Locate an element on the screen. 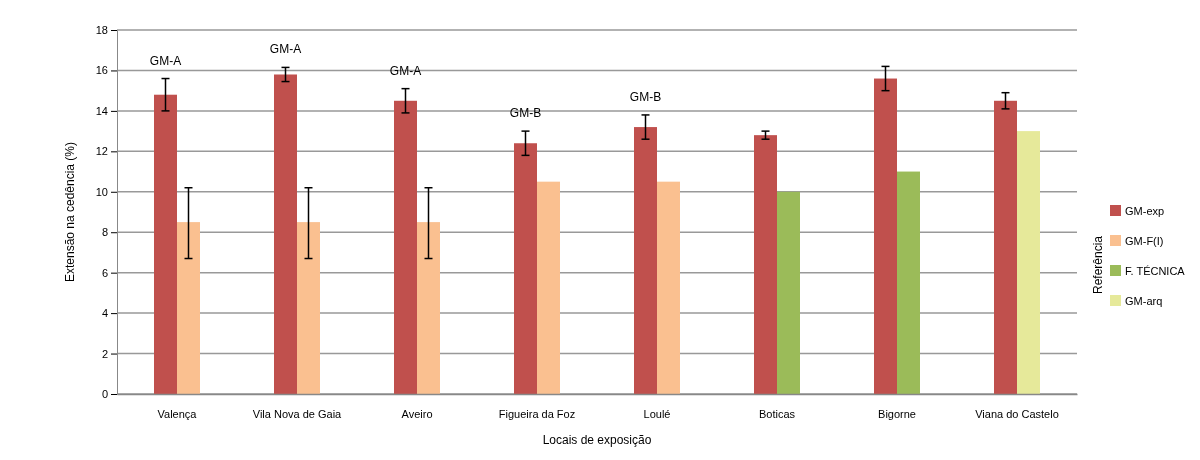  y-tick-label: 12 is located at coordinates (101, 151).